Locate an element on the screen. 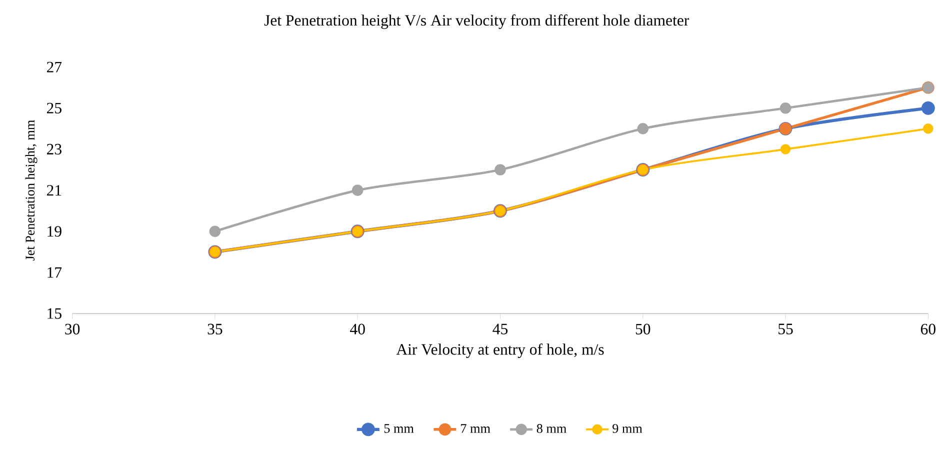 This screenshot has height=452, width=940. legend-label: 8 mm is located at coordinates (551, 429).